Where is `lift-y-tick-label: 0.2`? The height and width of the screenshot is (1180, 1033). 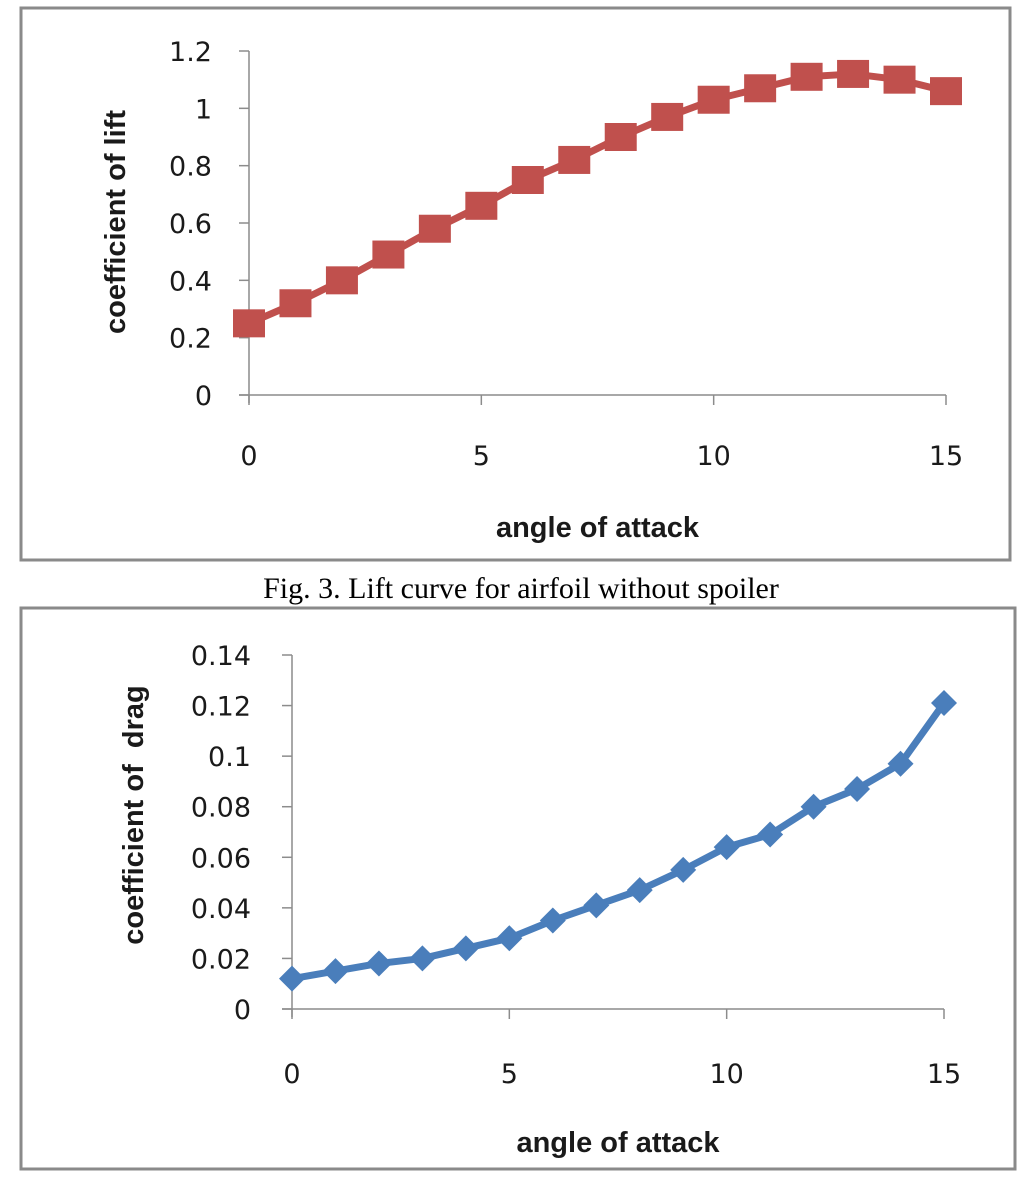
lift-y-tick-label: 0.2 is located at coordinates (190, 339).